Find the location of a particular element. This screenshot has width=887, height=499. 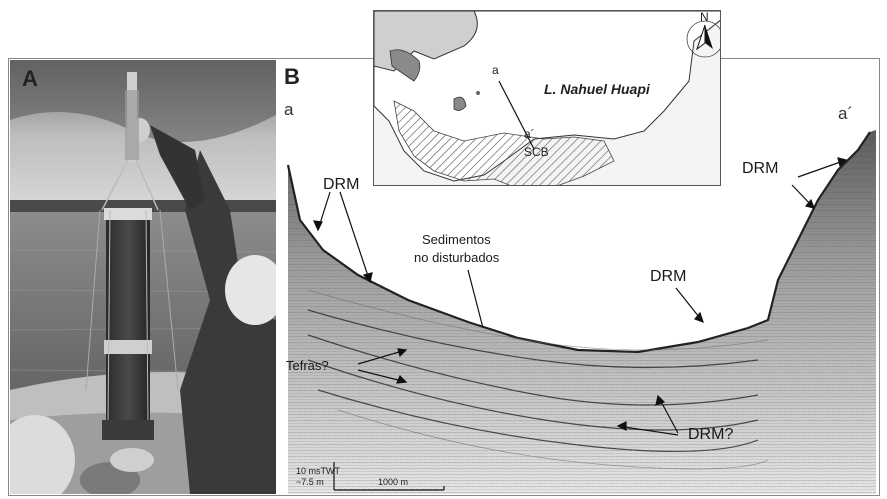

vertical-scale-line1: 10 msTWT is located at coordinates (318, 471).